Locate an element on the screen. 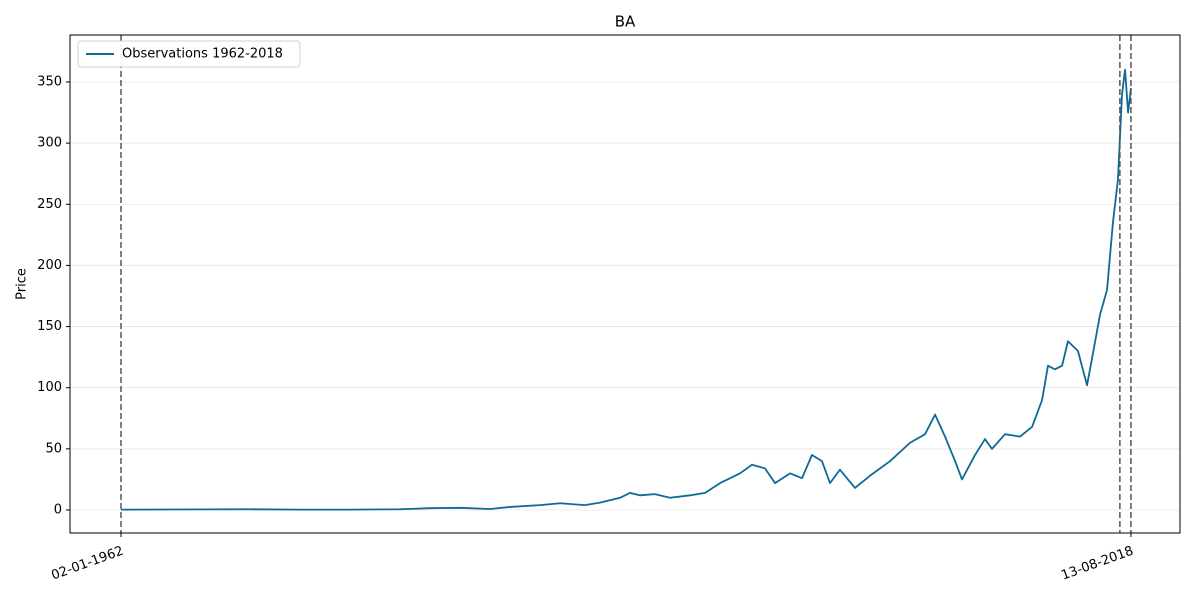 This screenshot has height=598, width=1200. y-tick-label: 250 is located at coordinates (49, 204).